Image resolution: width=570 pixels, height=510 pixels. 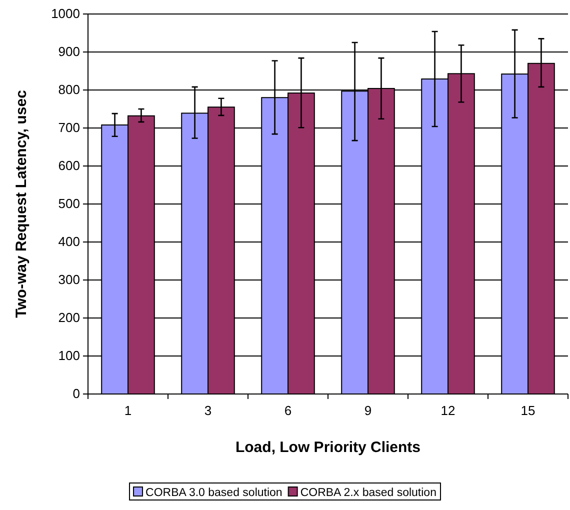 I want to click on x-tick-label: 6, so click(x=288, y=410).